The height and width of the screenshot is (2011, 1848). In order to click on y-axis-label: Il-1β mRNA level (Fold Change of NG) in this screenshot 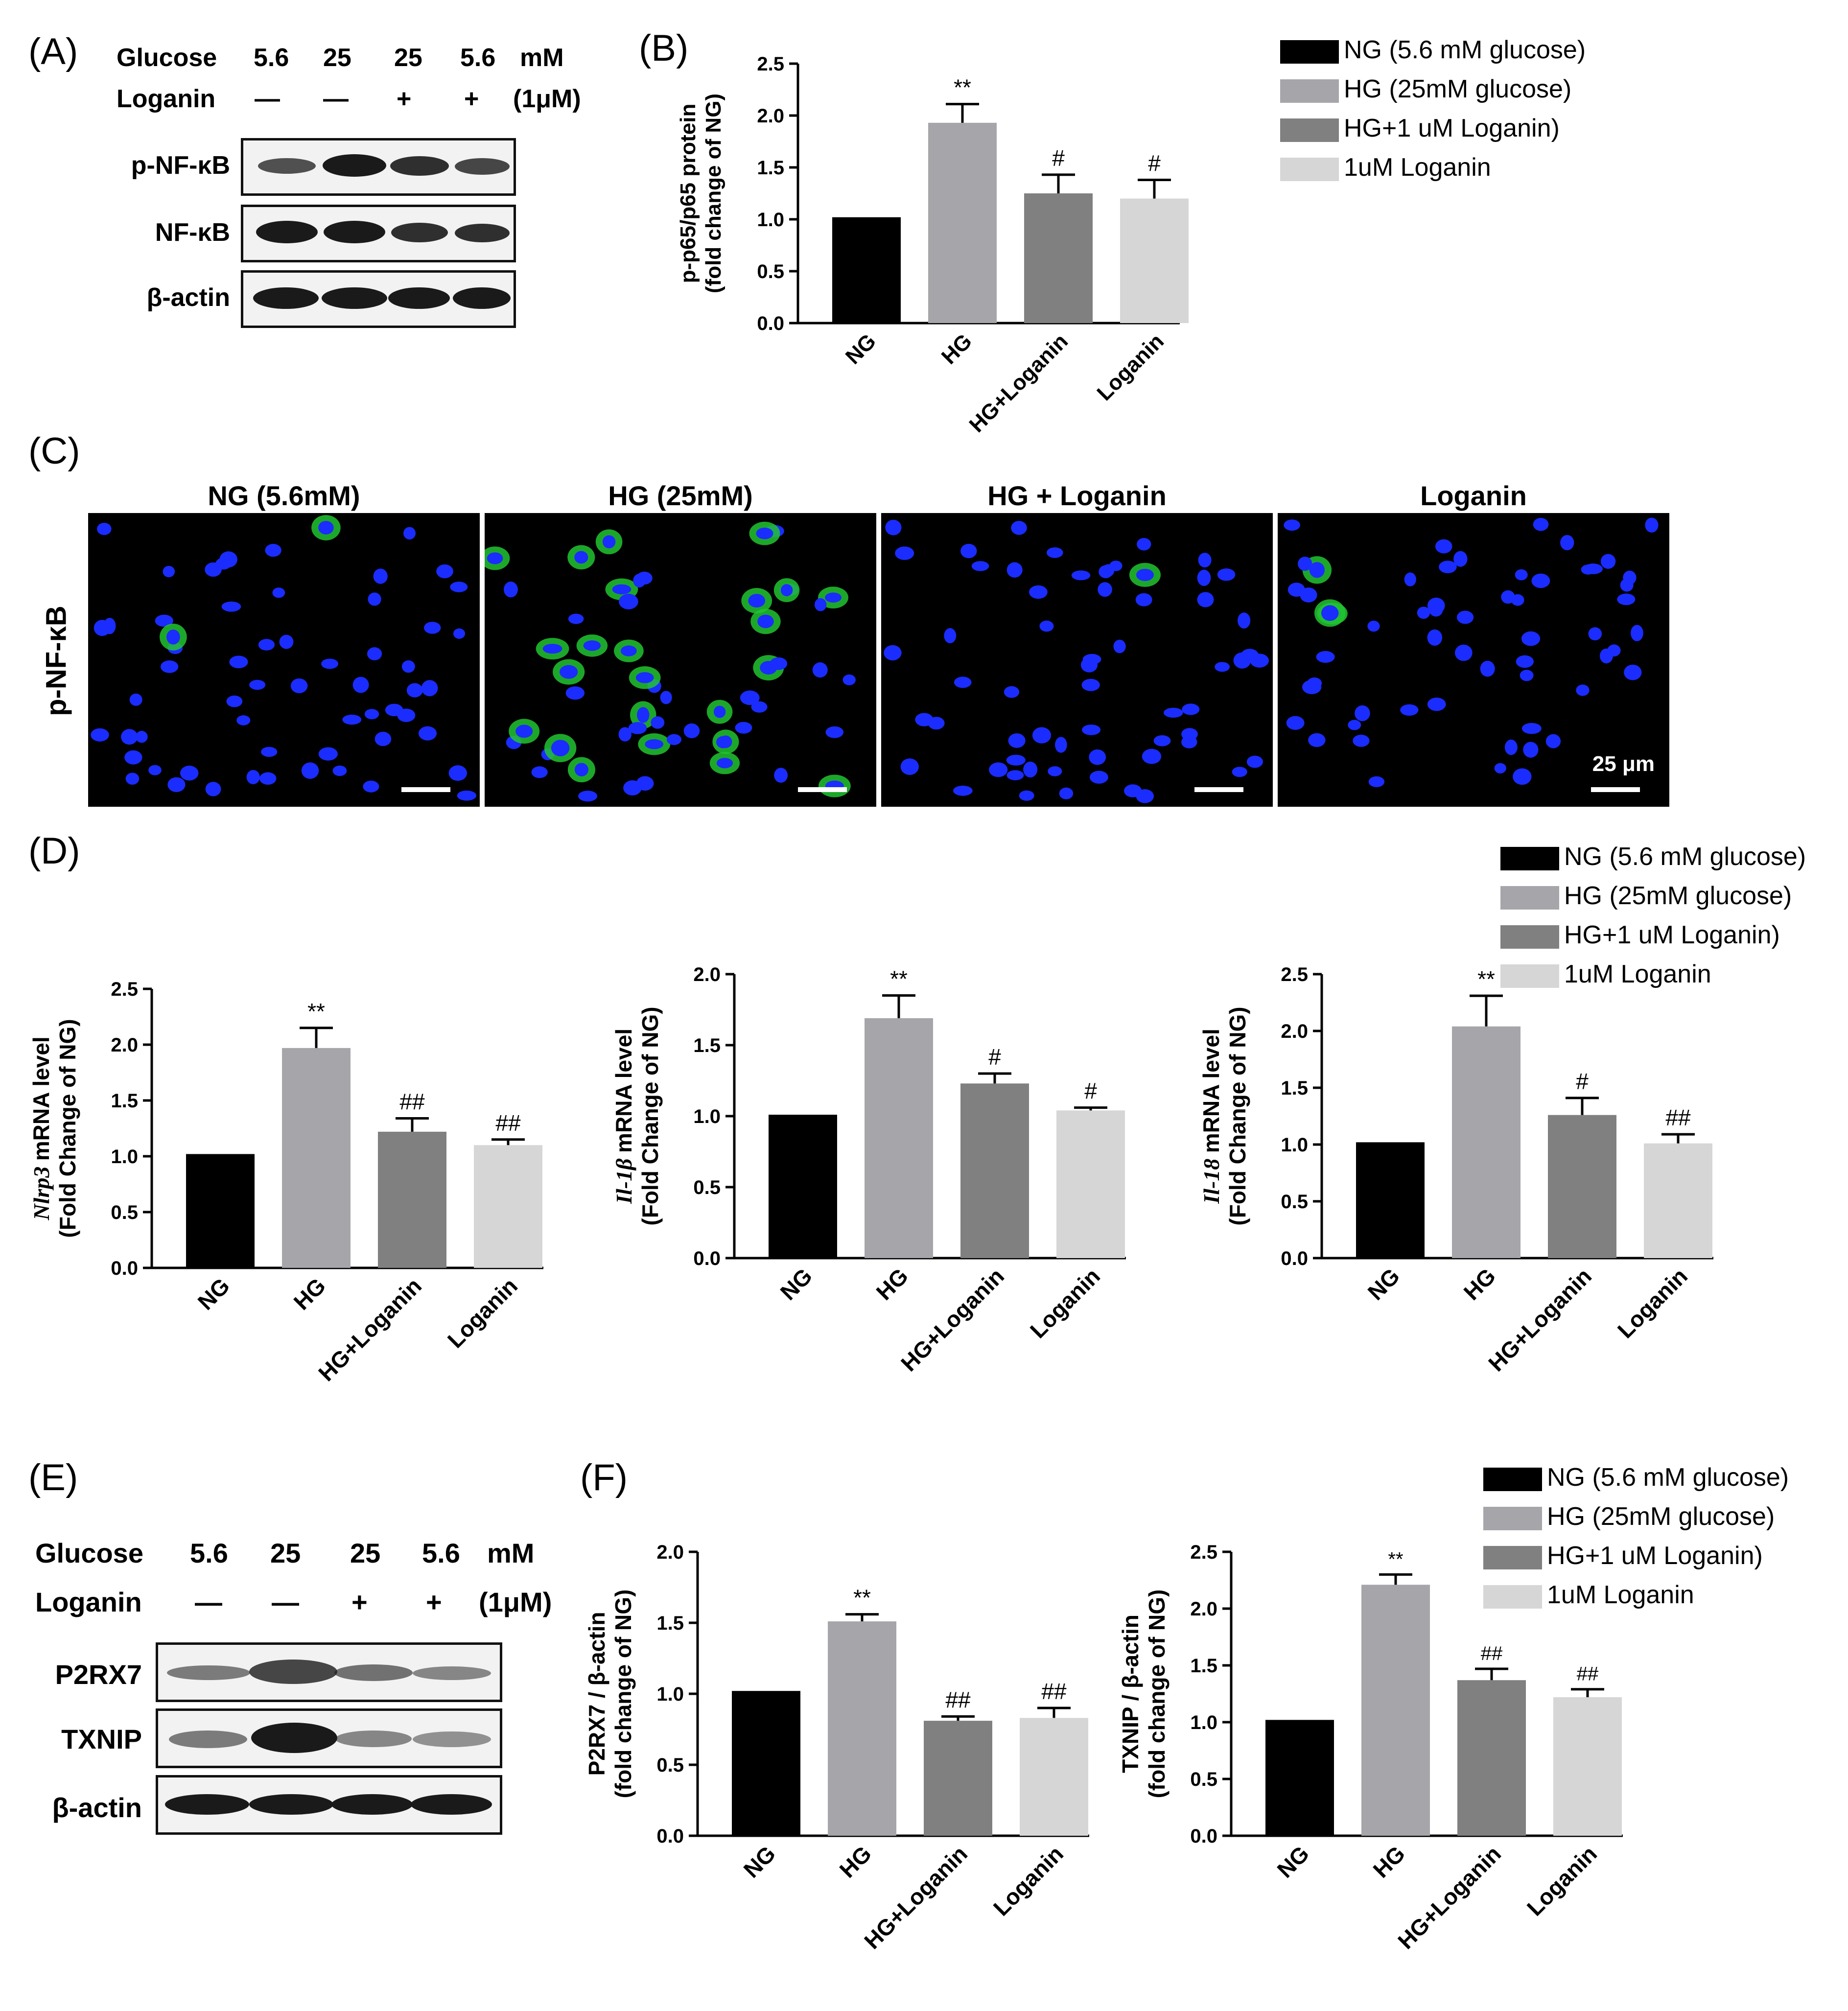, I will do `click(637, 1115)`.